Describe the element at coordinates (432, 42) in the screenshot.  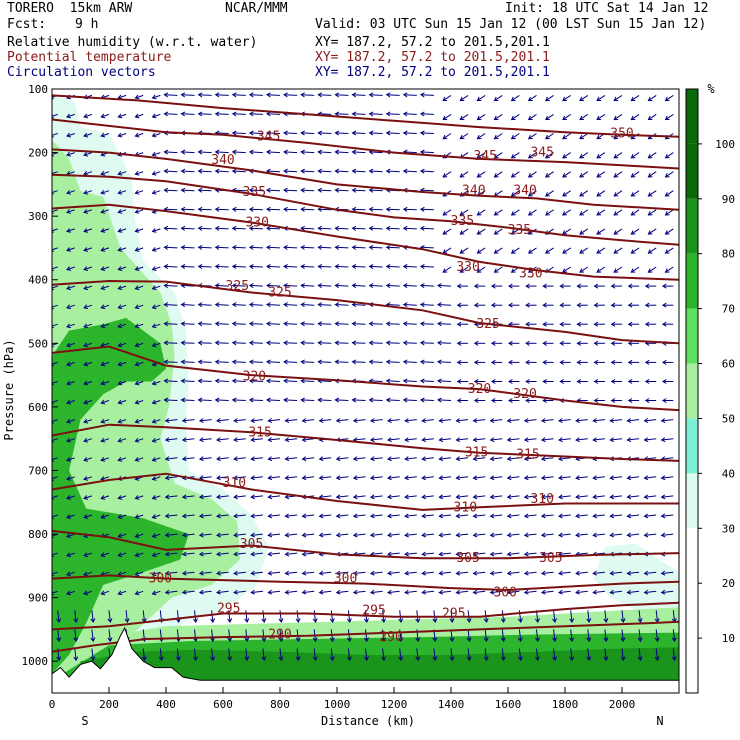
I see `field-xy-rh: XY= 187.2, 57.2 to 201.5,201.1` at that location.